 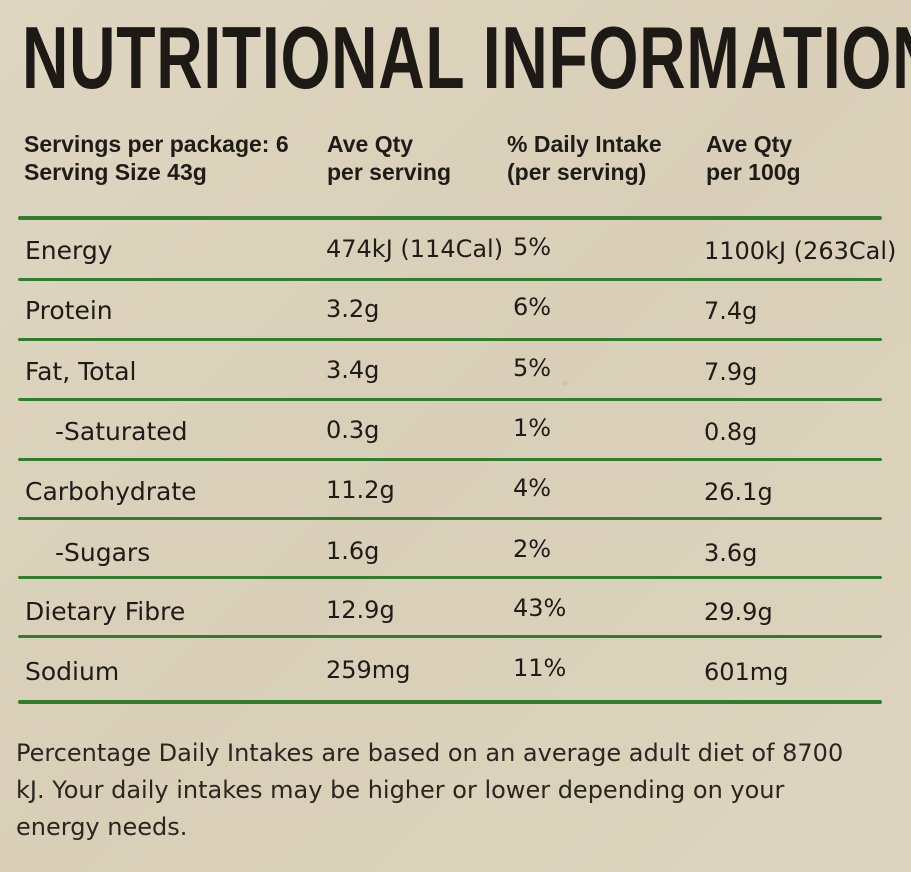 What do you see at coordinates (353, 551) in the screenshot?
I see `per-serving-value: 1.6g` at bounding box center [353, 551].